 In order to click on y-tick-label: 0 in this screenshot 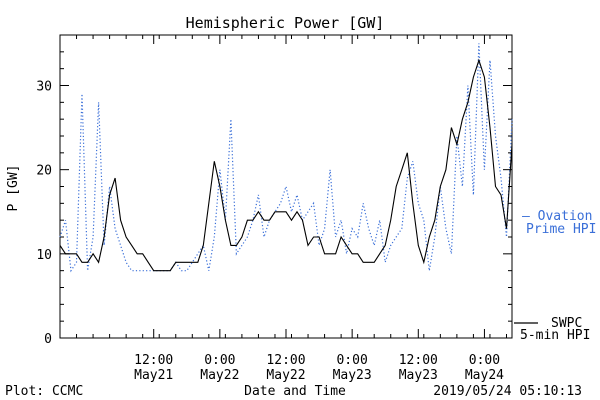, I will do `click(48, 339)`.